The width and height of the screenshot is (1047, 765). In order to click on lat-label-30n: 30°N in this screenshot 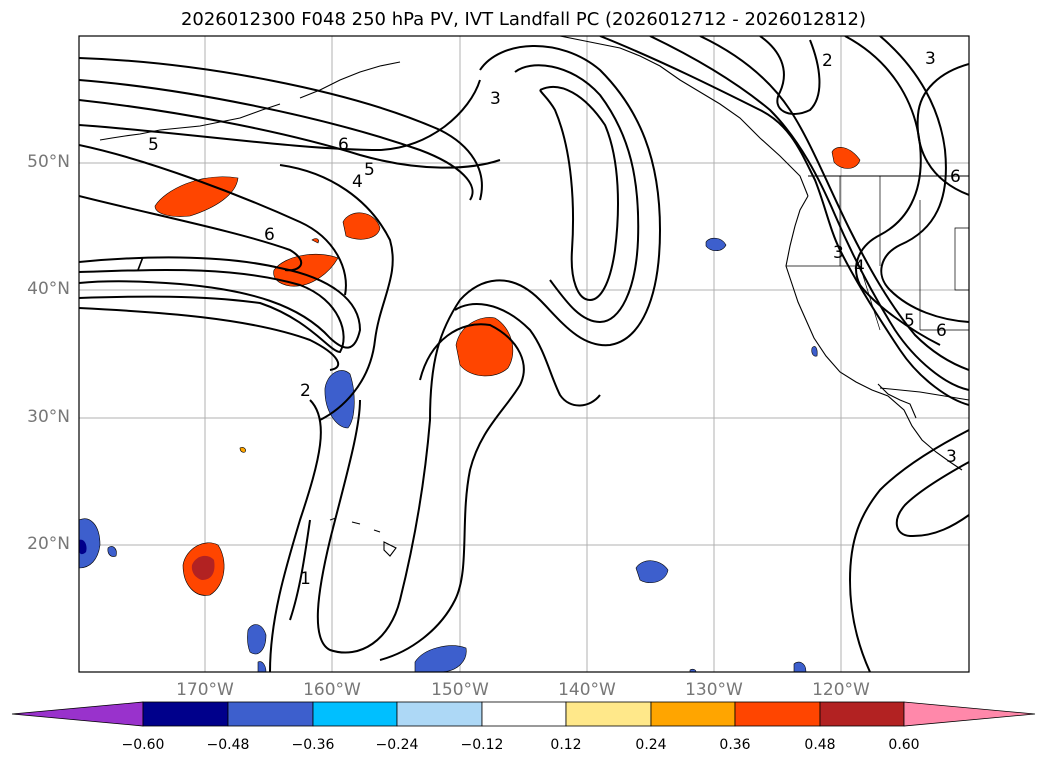, I will do `click(48, 417)`.